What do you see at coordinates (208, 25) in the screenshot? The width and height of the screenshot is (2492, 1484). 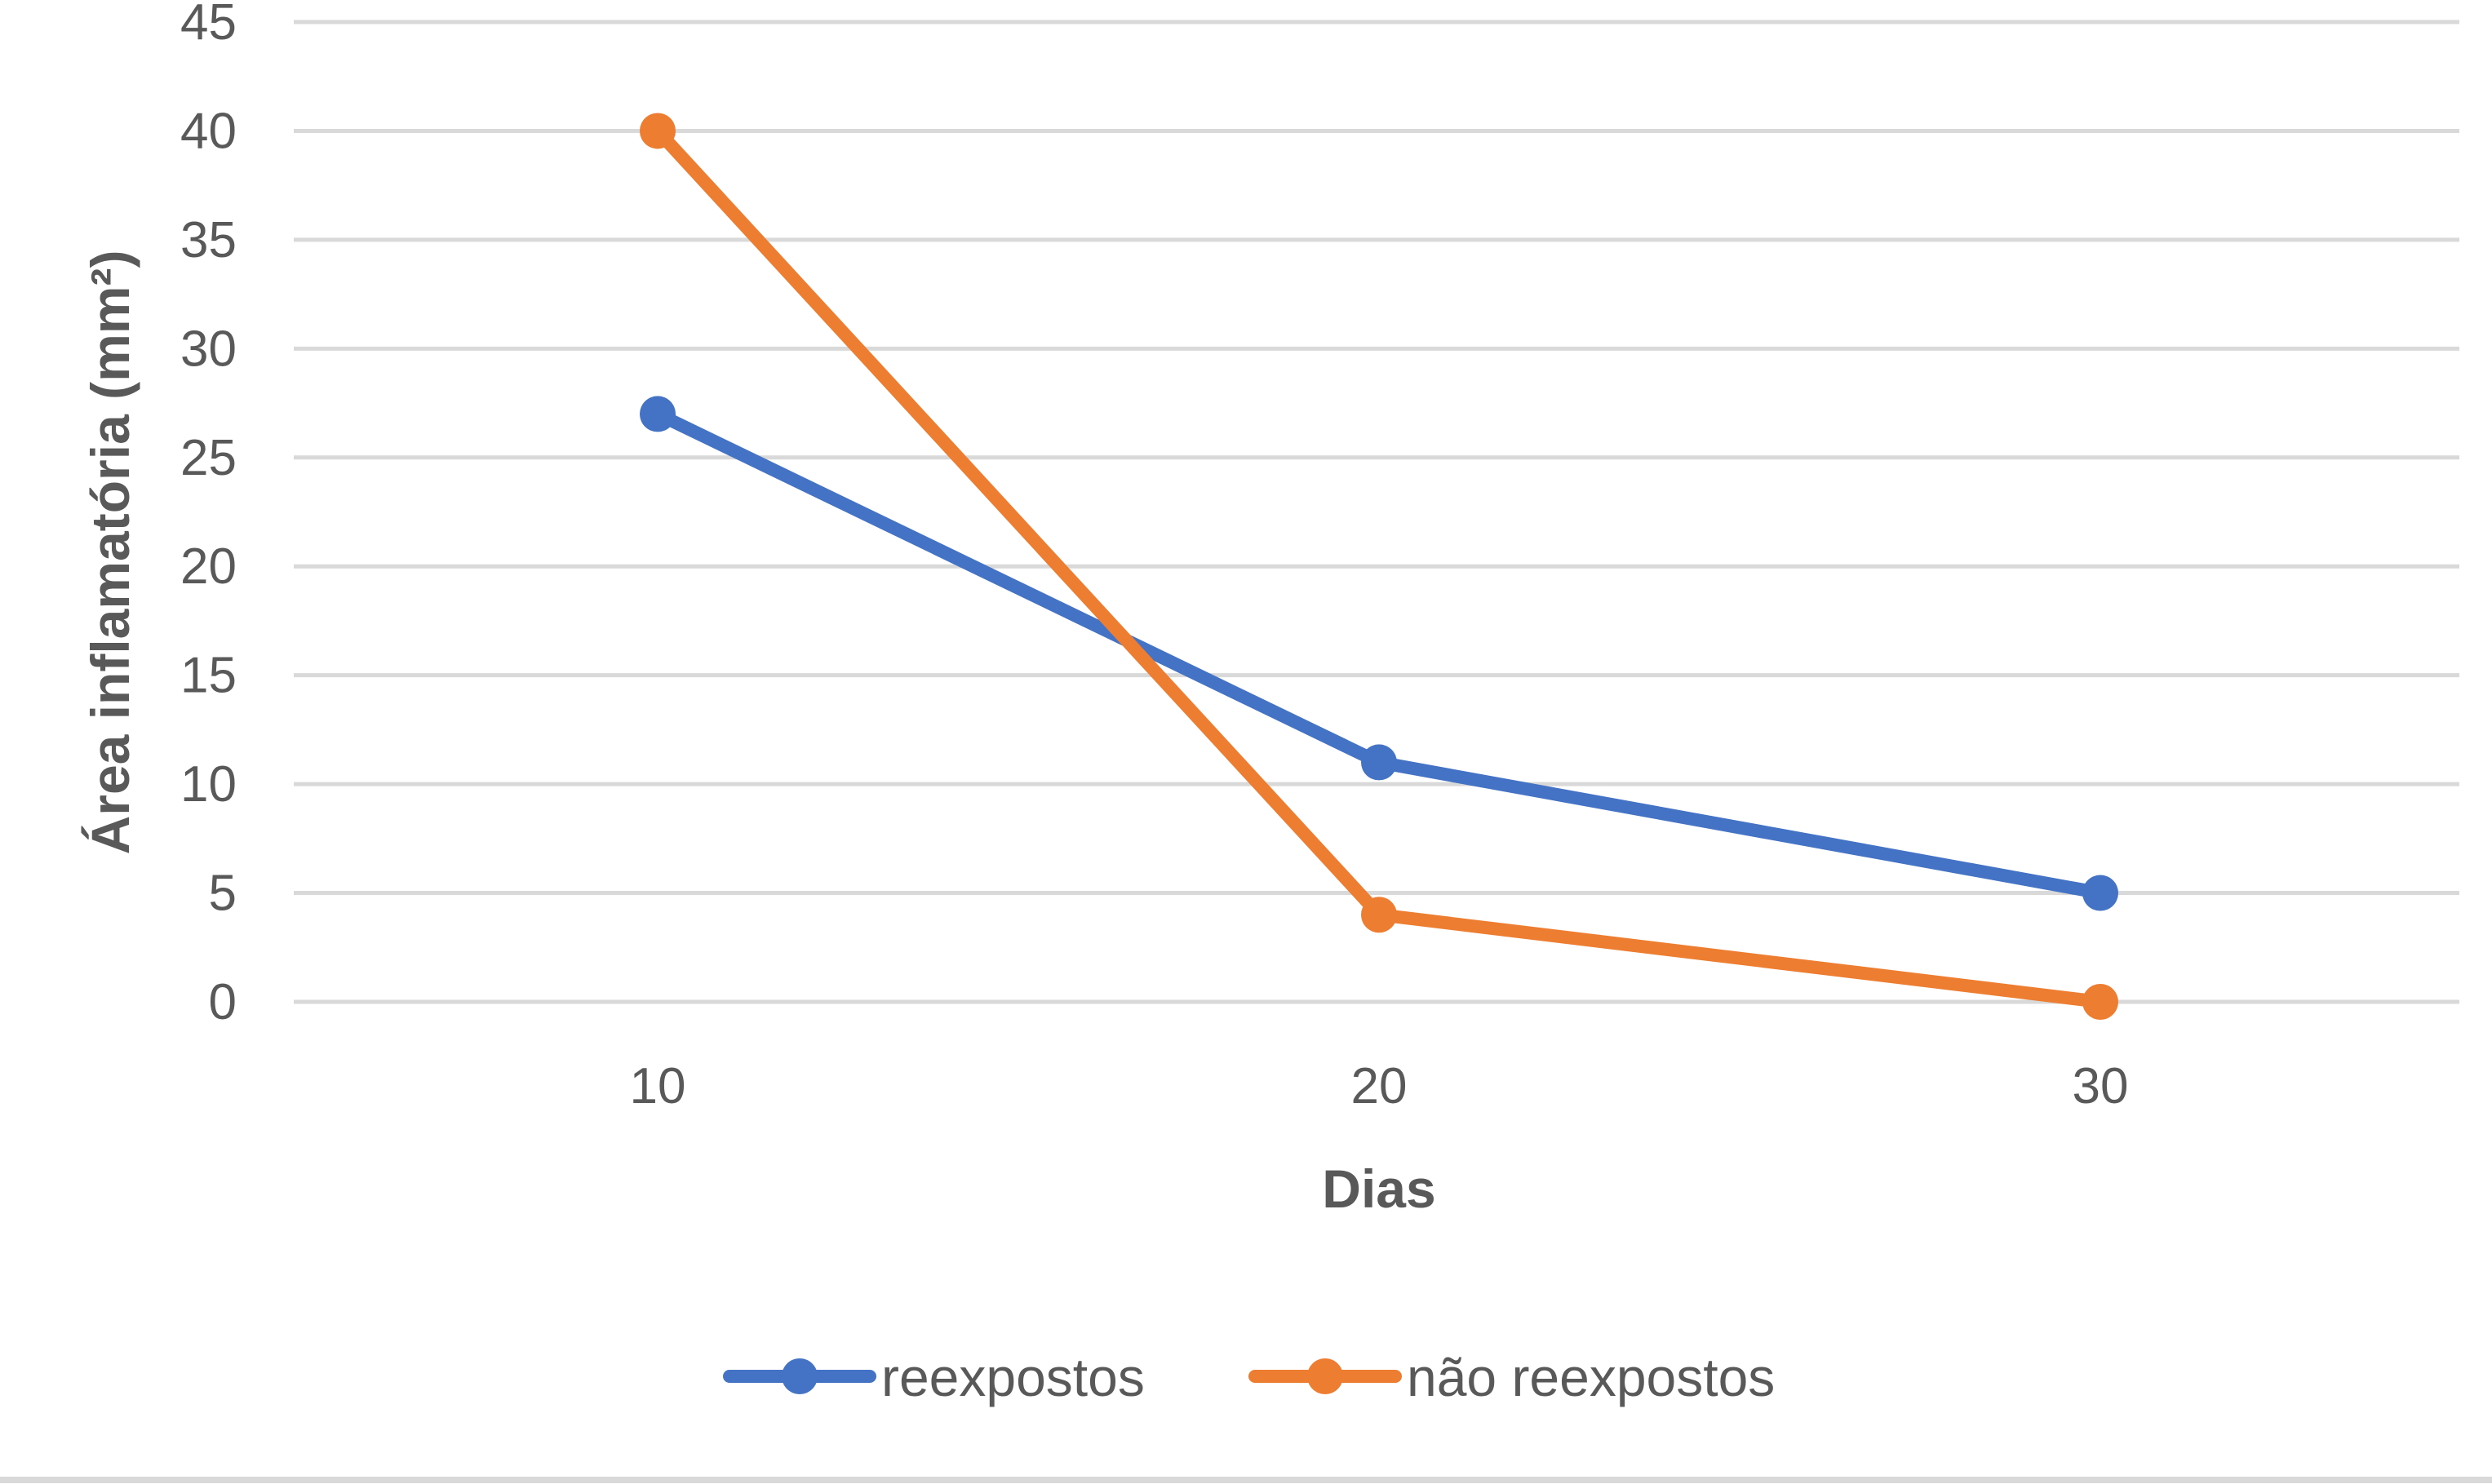 I see `y-tick-label: 45` at bounding box center [208, 25].